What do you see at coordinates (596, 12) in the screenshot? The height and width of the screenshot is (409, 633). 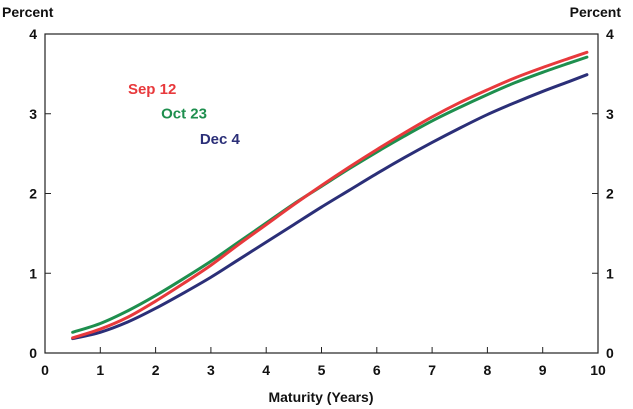 I see `right-axis-unit: Percent` at bounding box center [596, 12].